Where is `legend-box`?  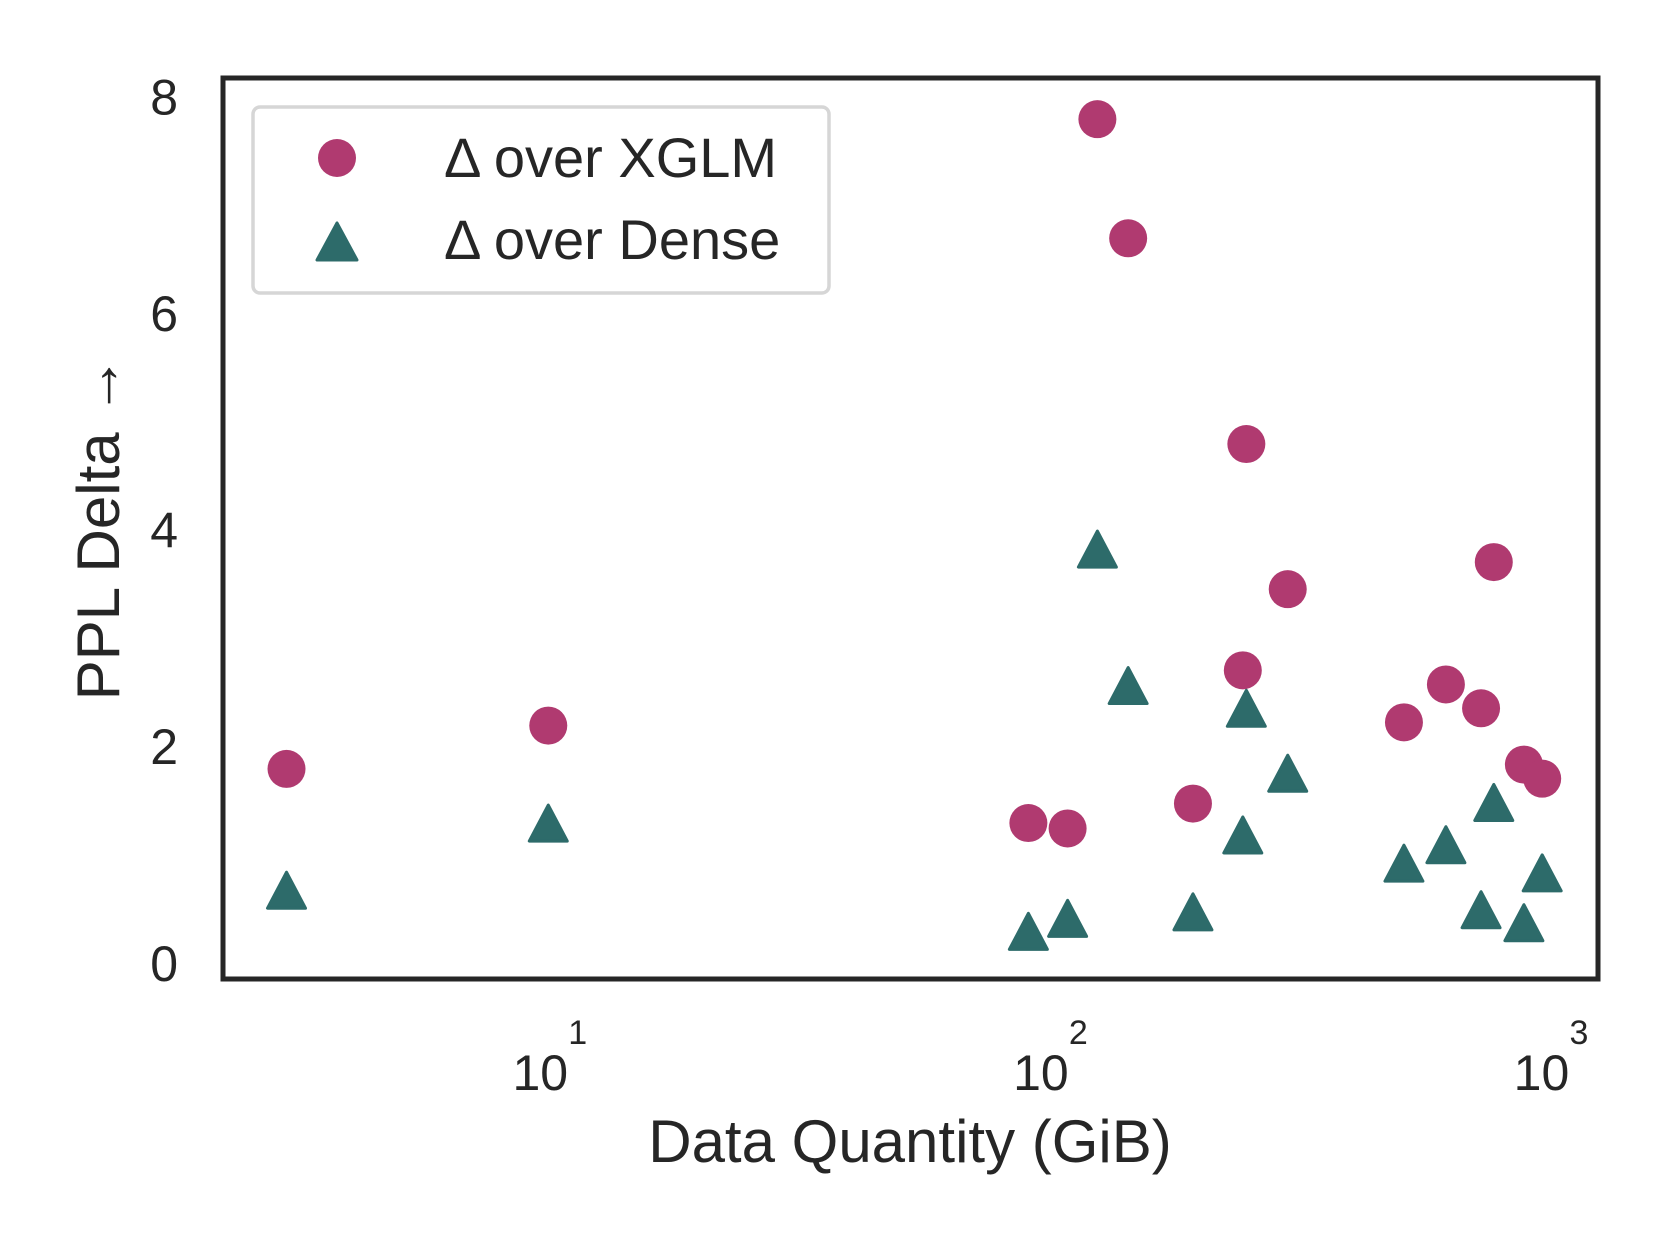
legend-box is located at coordinates (541, 200).